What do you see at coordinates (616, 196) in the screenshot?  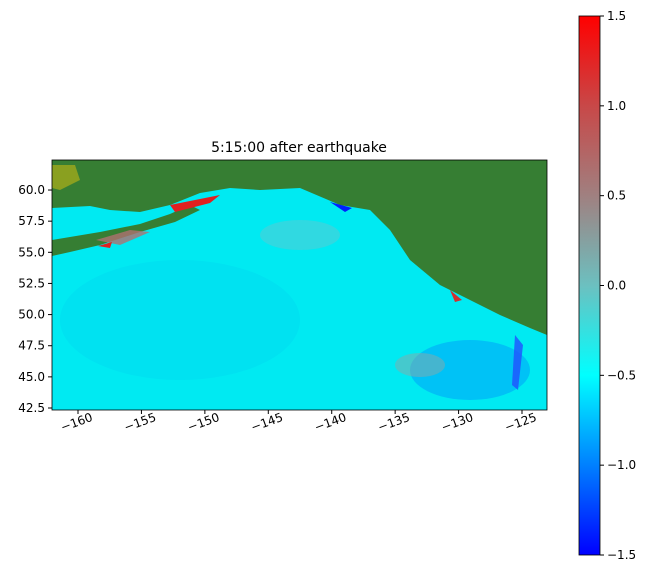 I see `colorbar-tick-label: 0.5` at bounding box center [616, 196].